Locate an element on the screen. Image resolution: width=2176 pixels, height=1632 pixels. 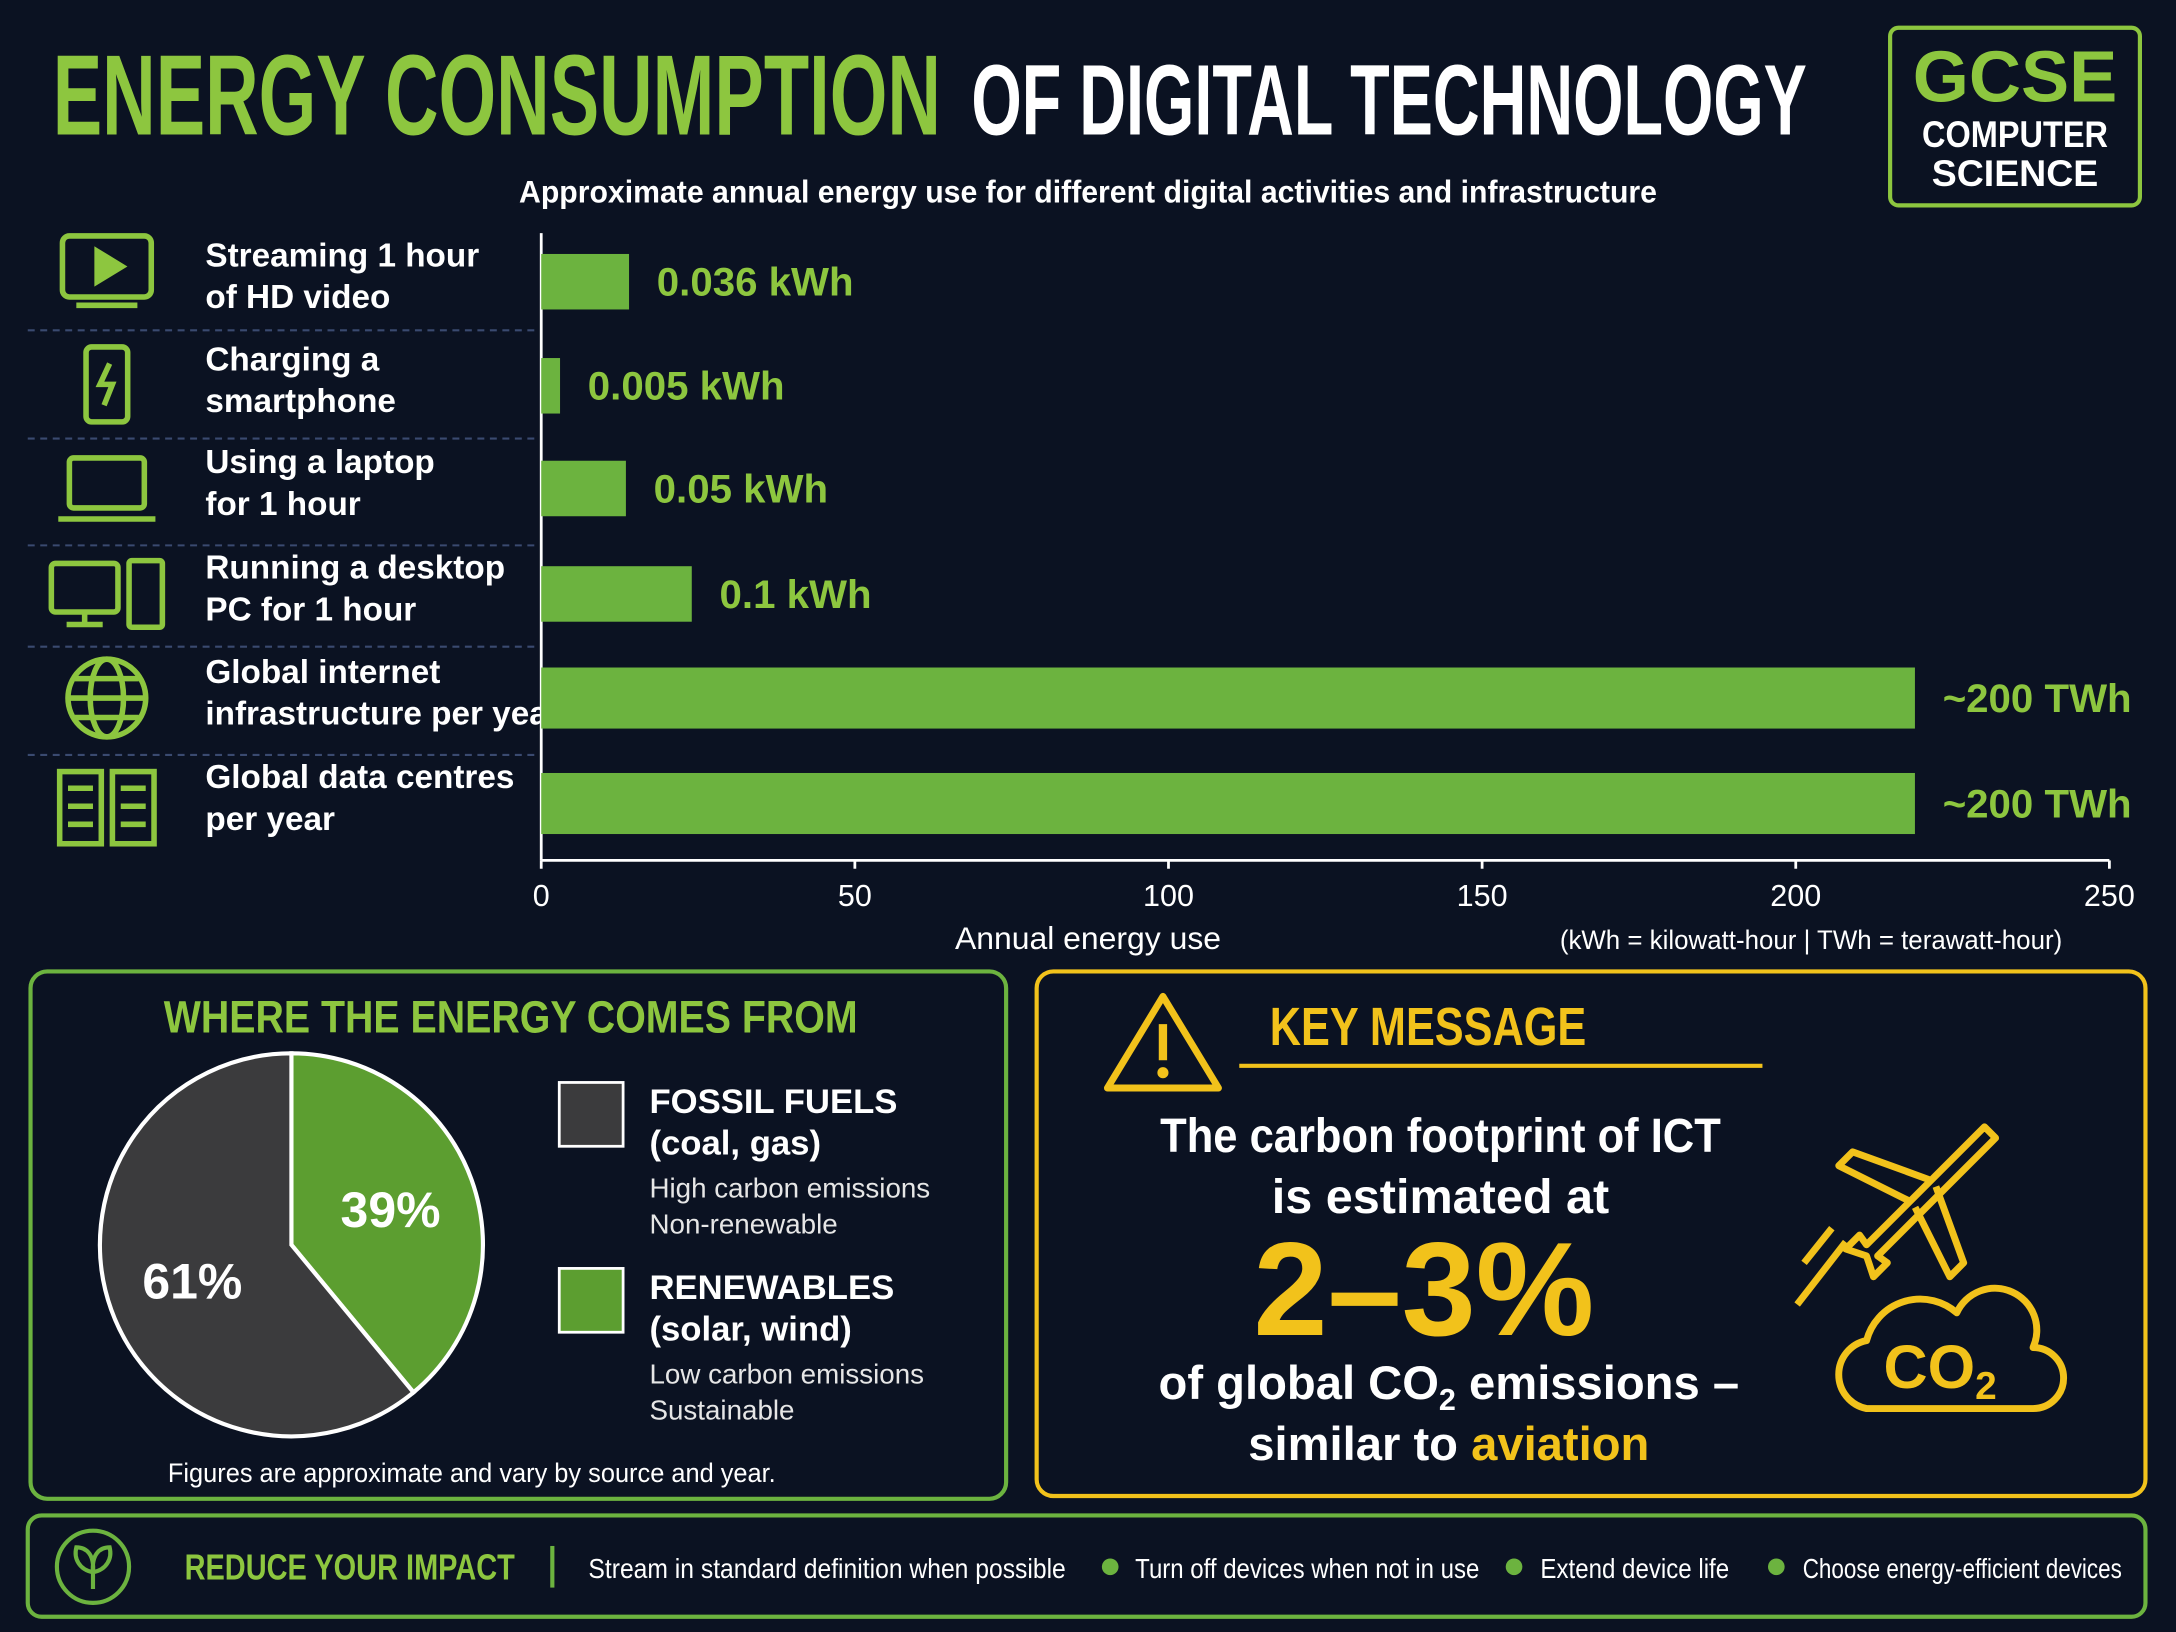
plane is located at coordinates (1917, 1202).